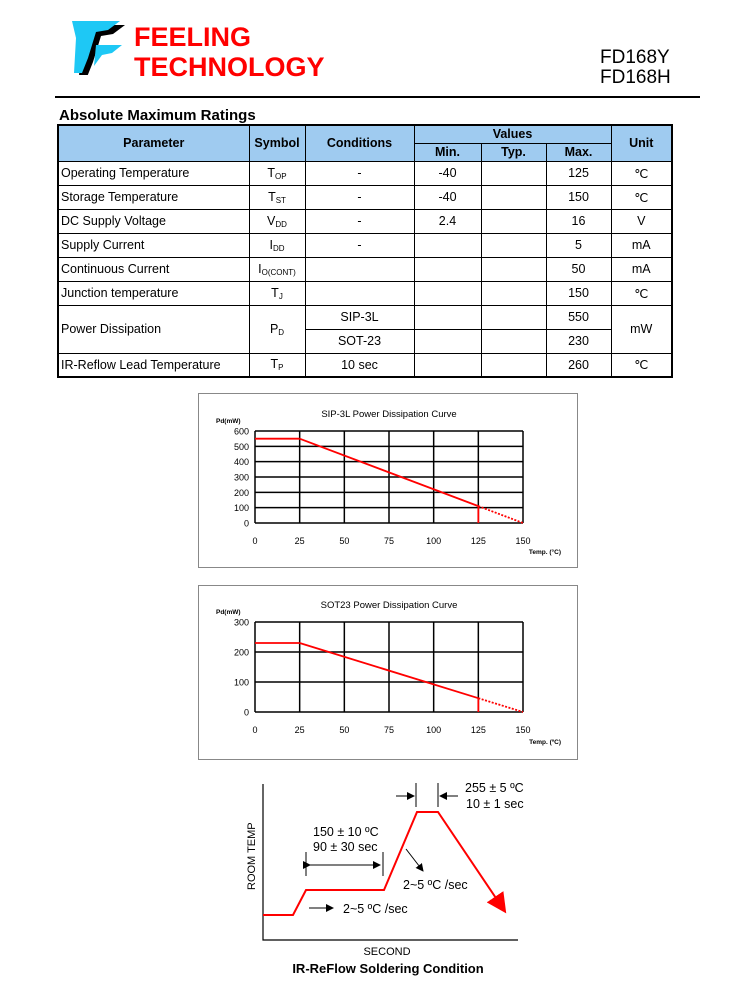 This screenshot has height=1000, width=750. Describe the element at coordinates (578, 269) in the screenshot. I see `cell-max: 50` at that location.